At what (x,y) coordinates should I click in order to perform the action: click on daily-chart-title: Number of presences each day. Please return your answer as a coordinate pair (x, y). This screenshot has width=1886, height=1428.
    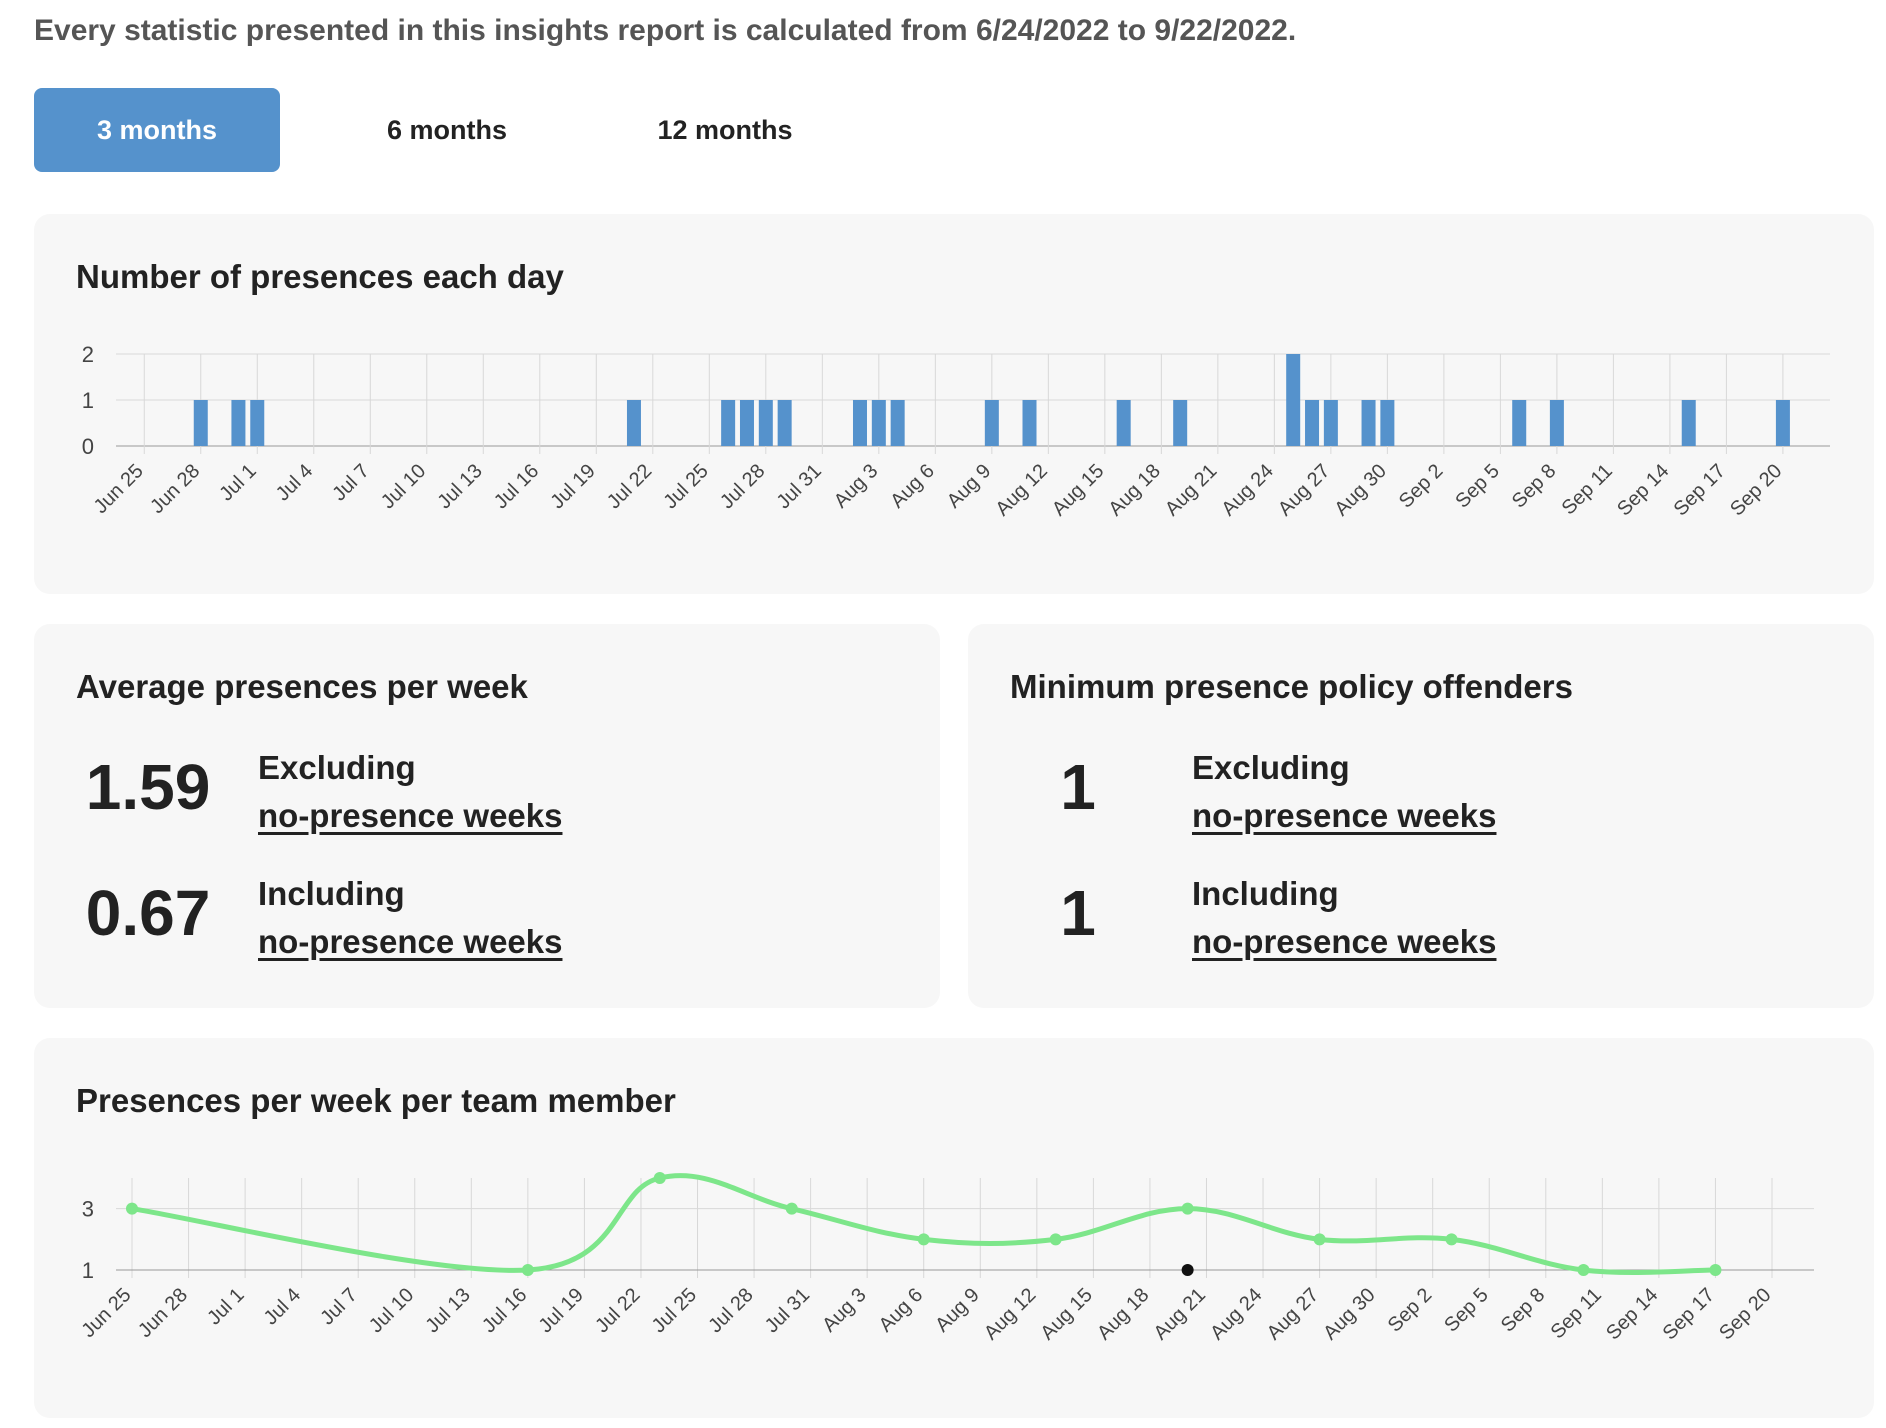
    Looking at the image, I should click on (320, 276).